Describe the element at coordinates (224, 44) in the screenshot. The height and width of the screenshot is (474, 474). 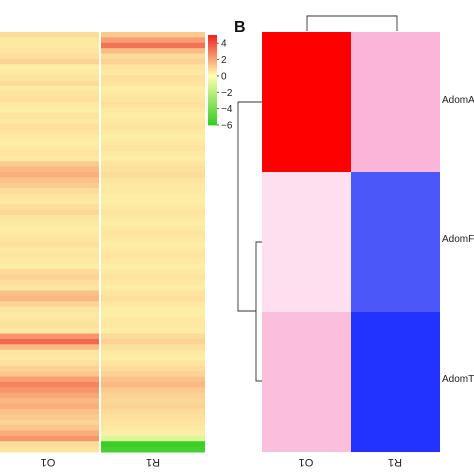
I see `colorbar-tick-label: 4` at that location.